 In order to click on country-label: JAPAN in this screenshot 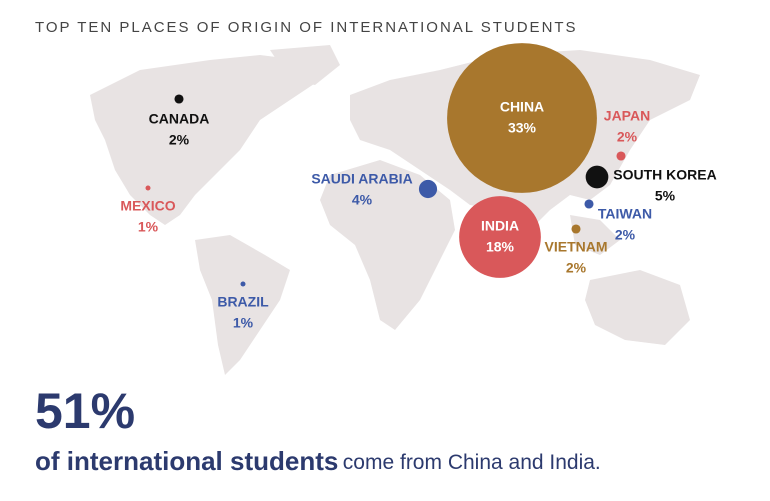, I will do `click(627, 116)`.